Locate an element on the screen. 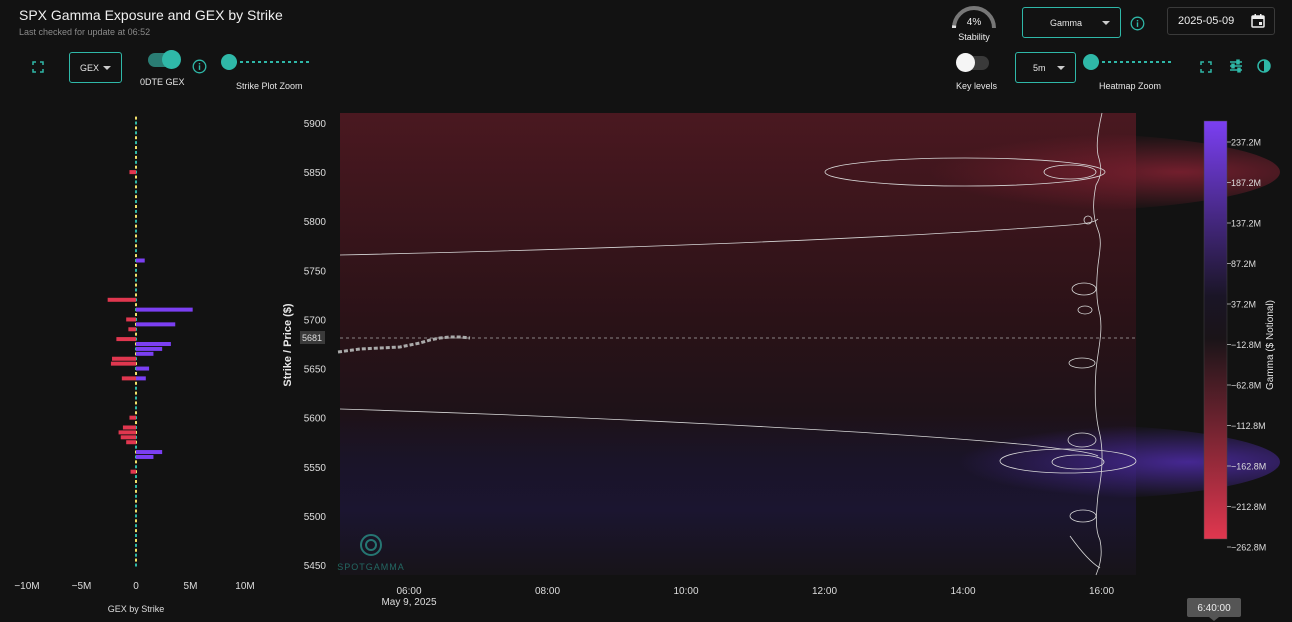 Image resolution: width=1292 pixels, height=622 pixels. strike-zoom-track is located at coordinates (269, 62).